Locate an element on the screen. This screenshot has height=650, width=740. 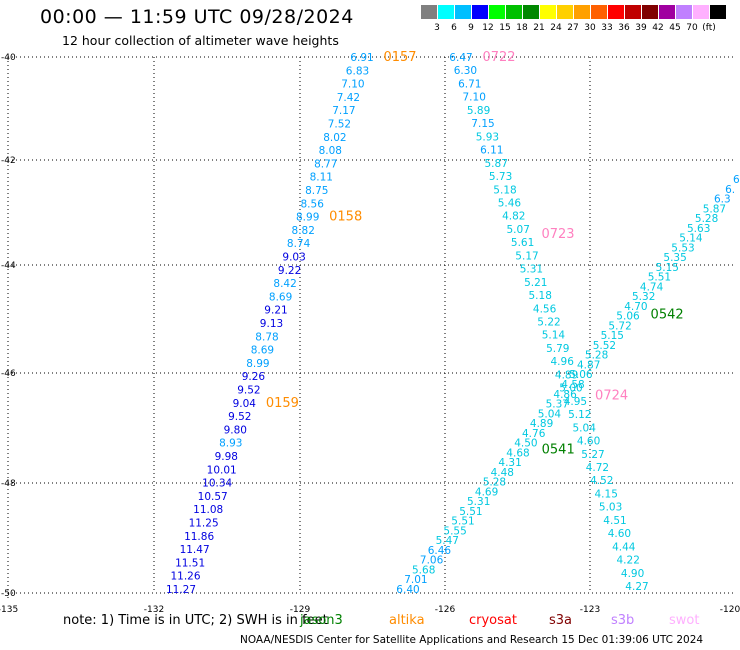
time-label: 0158 is located at coordinates (345, 217).